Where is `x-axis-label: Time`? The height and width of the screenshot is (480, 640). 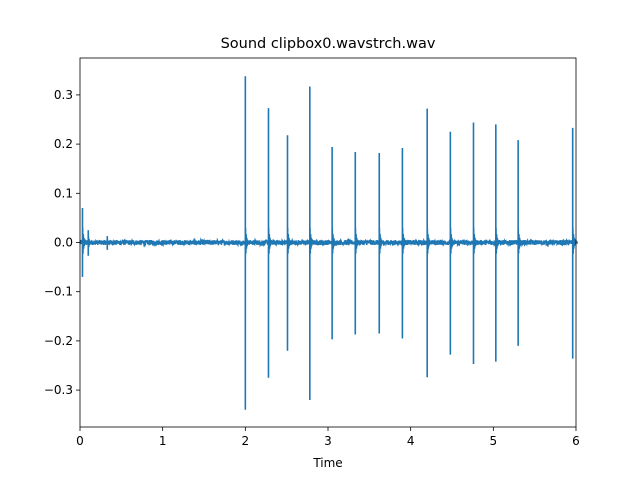 x-axis-label: Time is located at coordinates (327, 463).